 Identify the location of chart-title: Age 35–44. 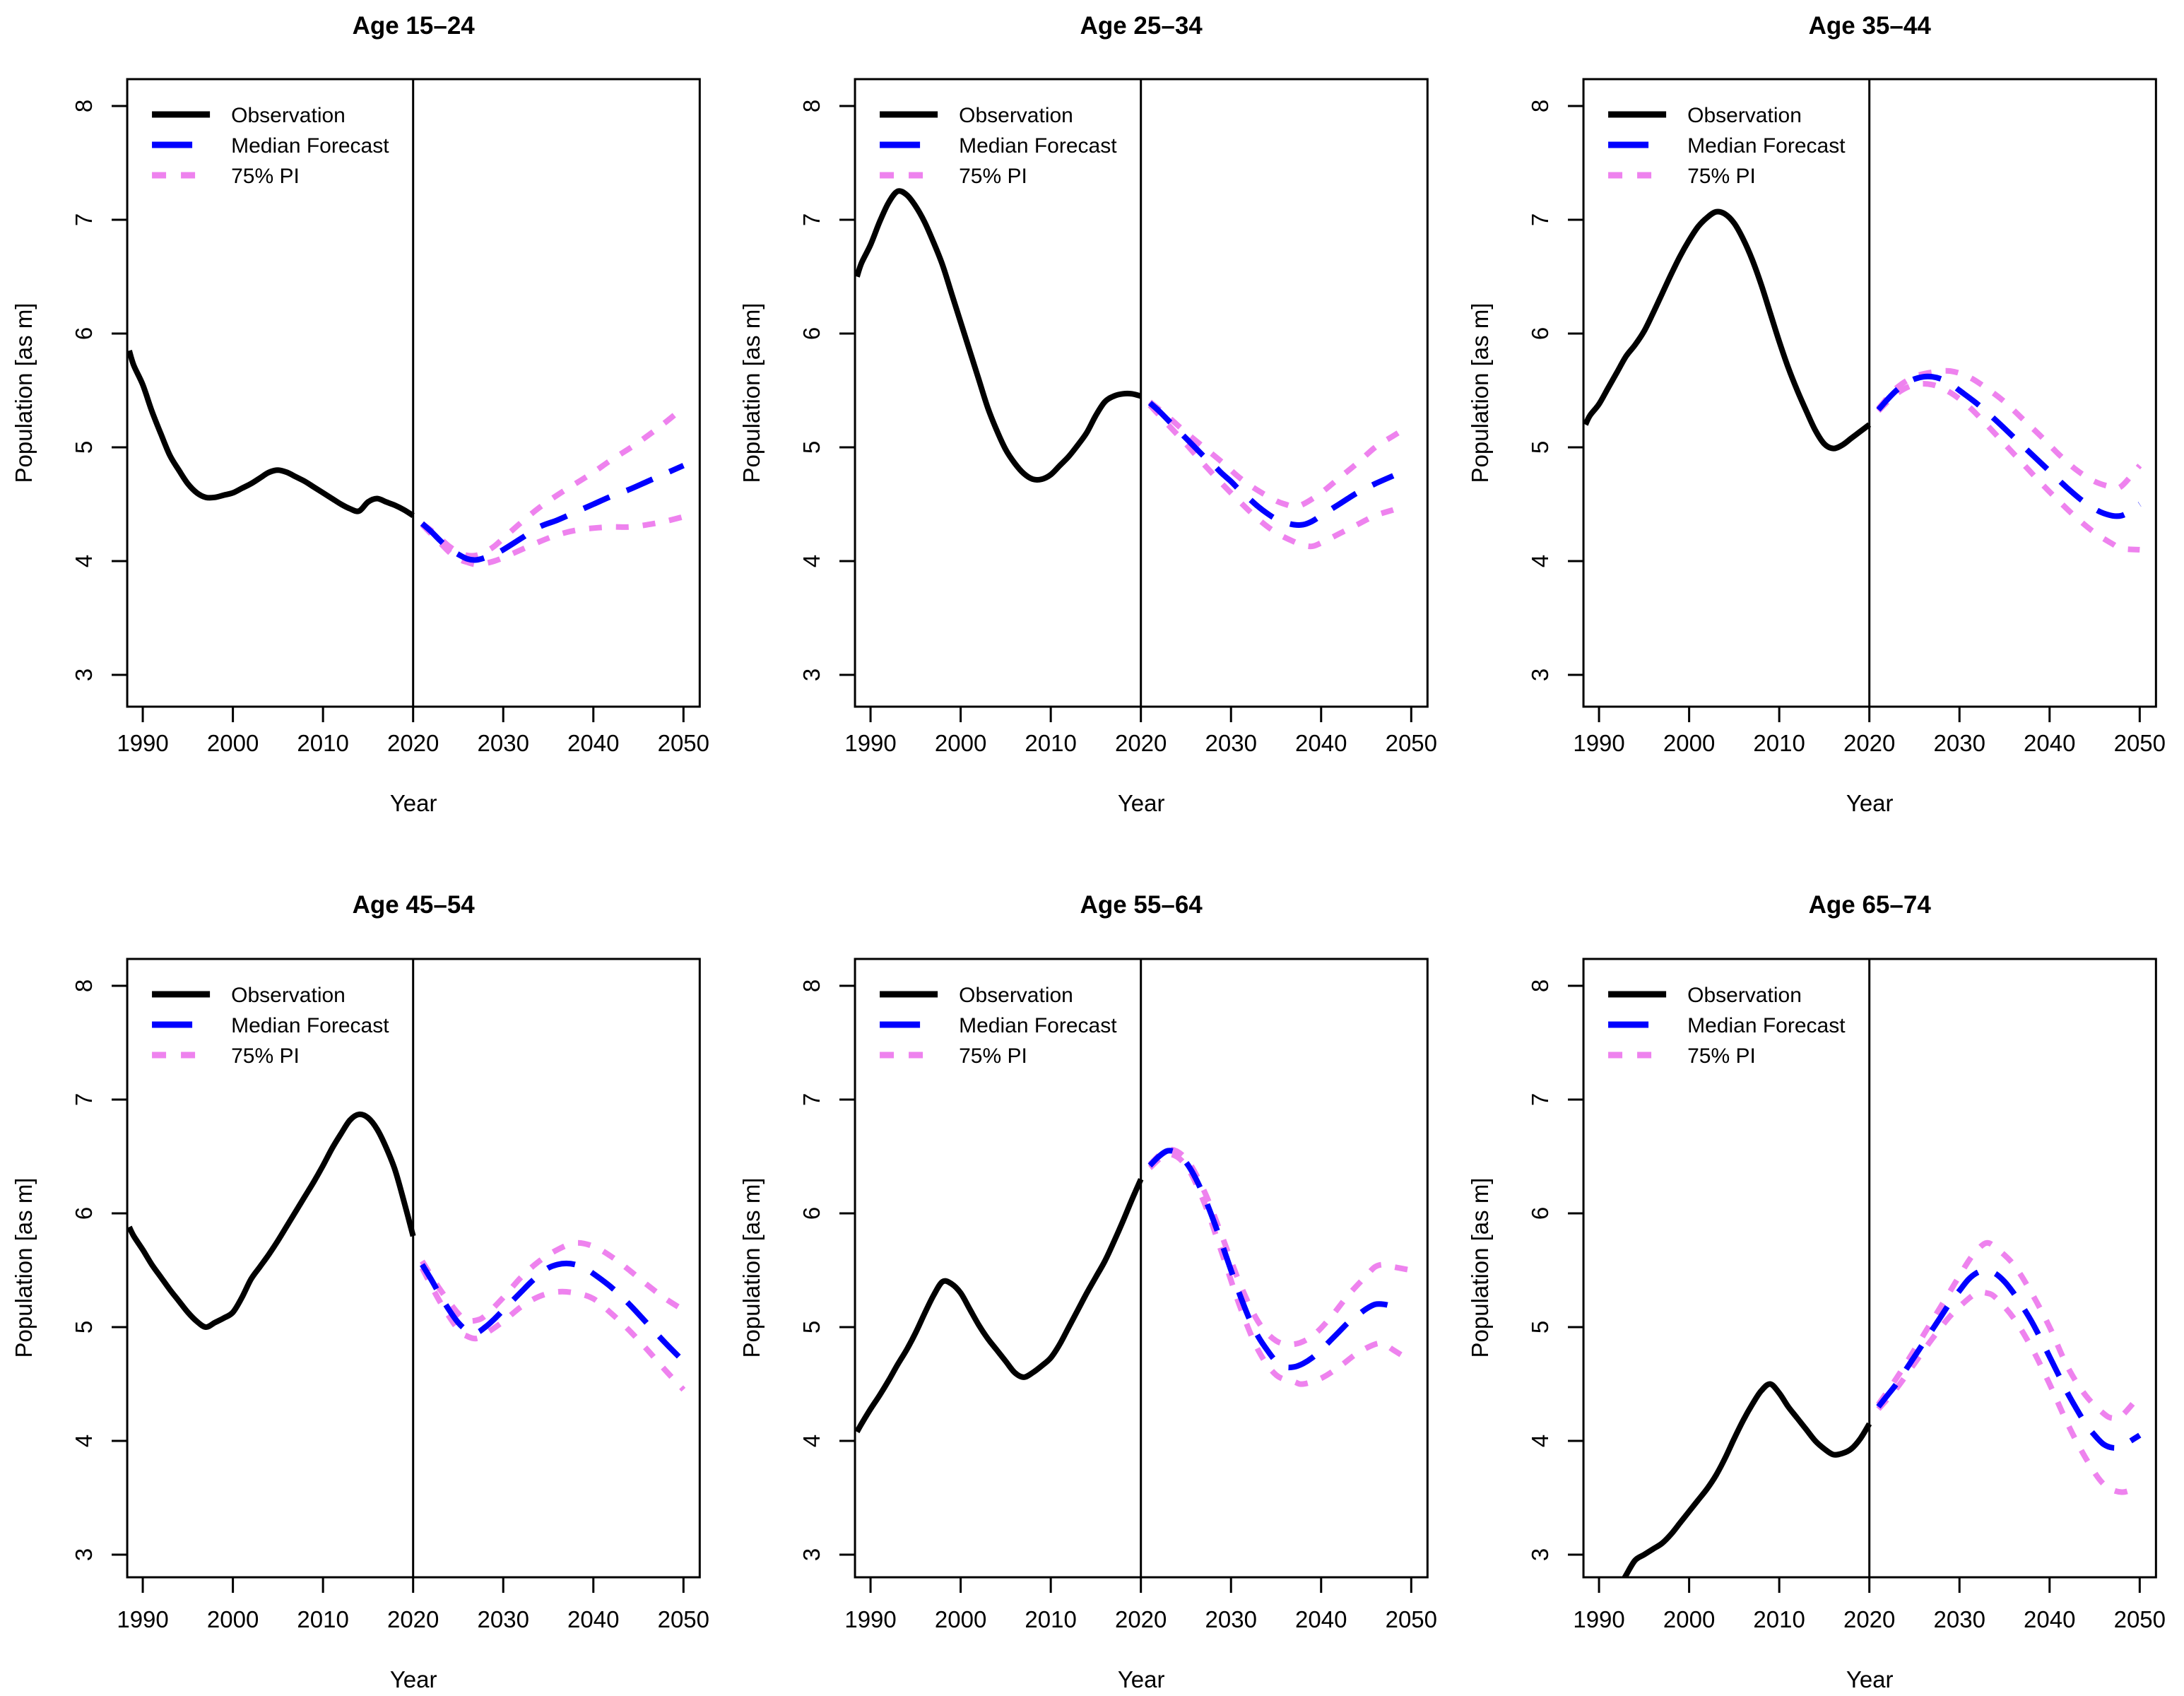
(1870, 26).